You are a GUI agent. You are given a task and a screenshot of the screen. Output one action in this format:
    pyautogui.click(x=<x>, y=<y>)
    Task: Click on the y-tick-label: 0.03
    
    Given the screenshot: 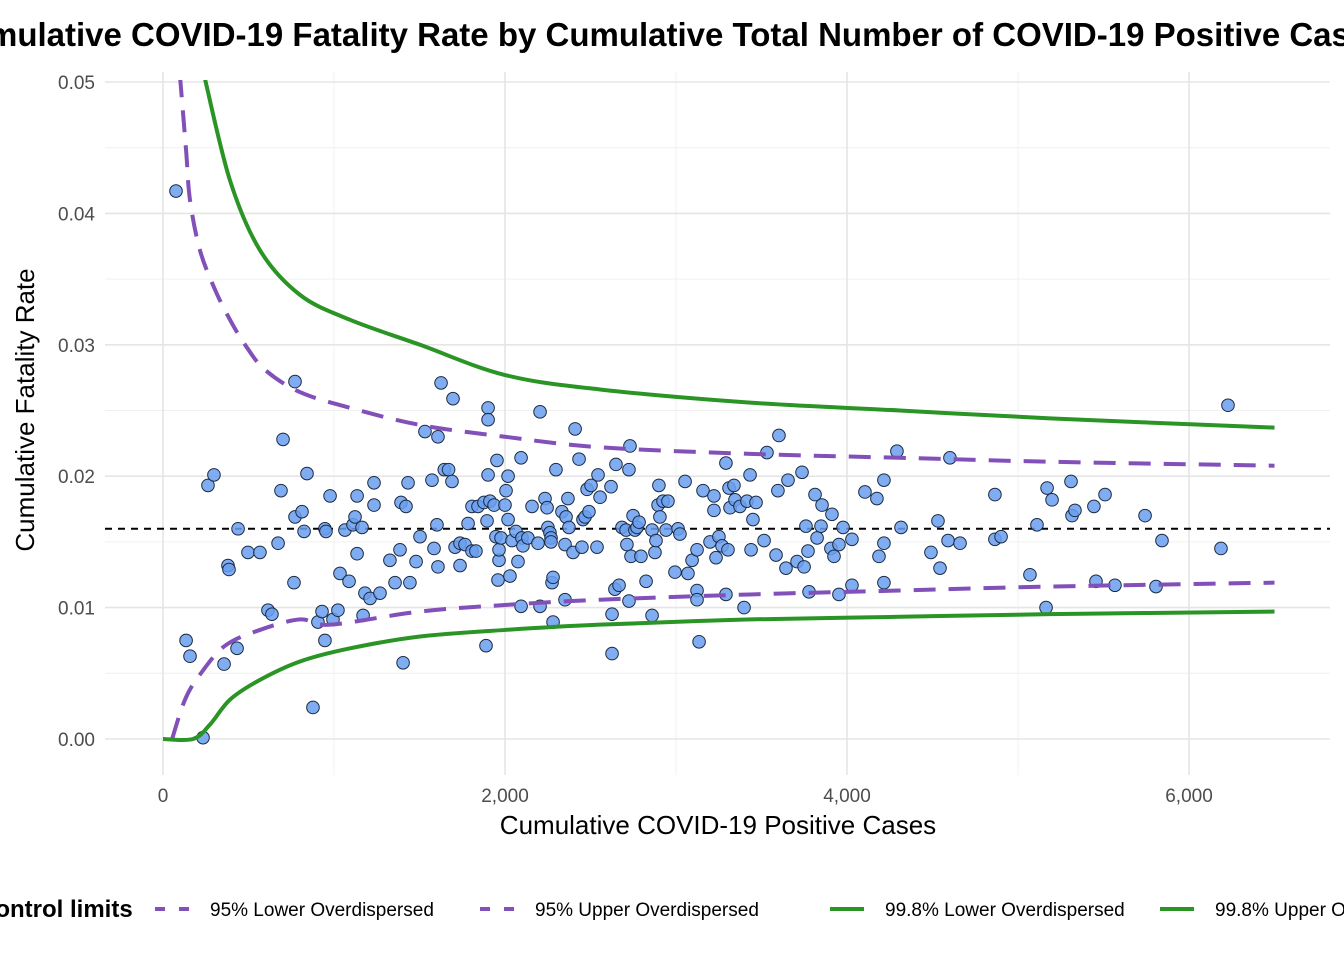 What is the action you would take?
    pyautogui.click(x=76, y=346)
    